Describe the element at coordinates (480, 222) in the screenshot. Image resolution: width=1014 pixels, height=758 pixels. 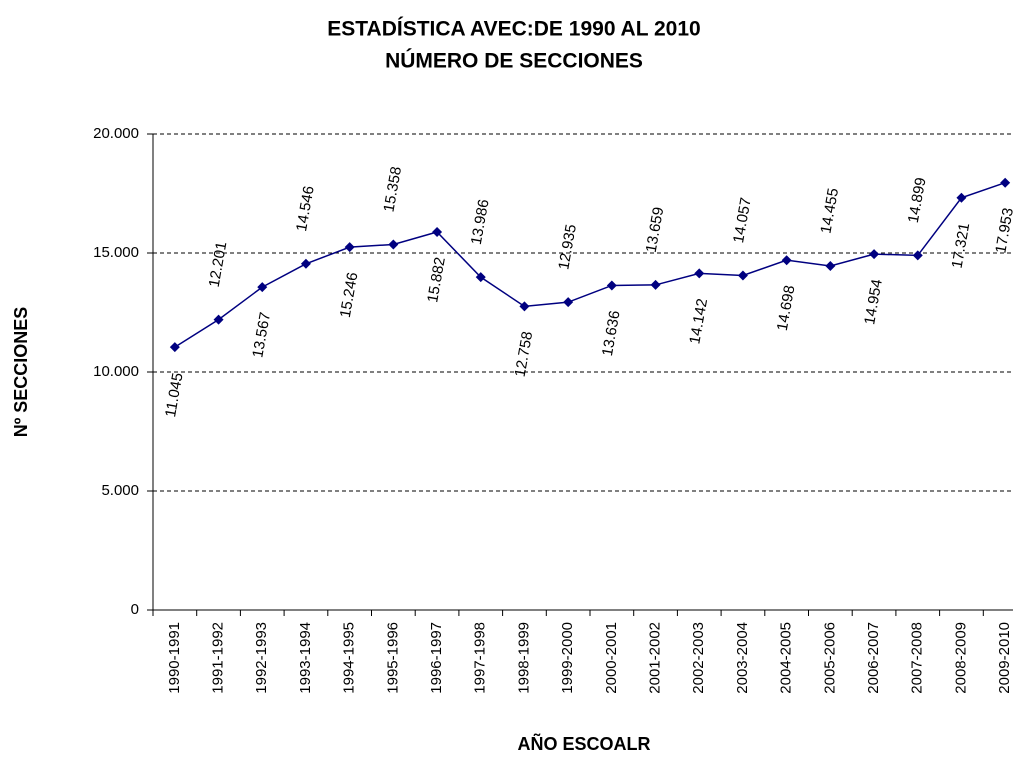
I see `data-label: 13.986` at that location.